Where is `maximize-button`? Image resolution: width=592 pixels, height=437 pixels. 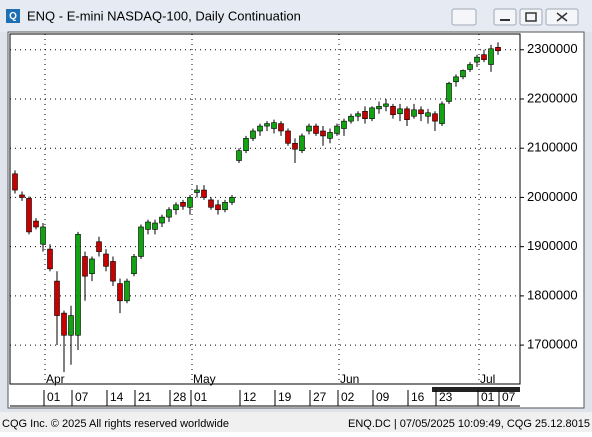 maximize-button is located at coordinates (531, 17).